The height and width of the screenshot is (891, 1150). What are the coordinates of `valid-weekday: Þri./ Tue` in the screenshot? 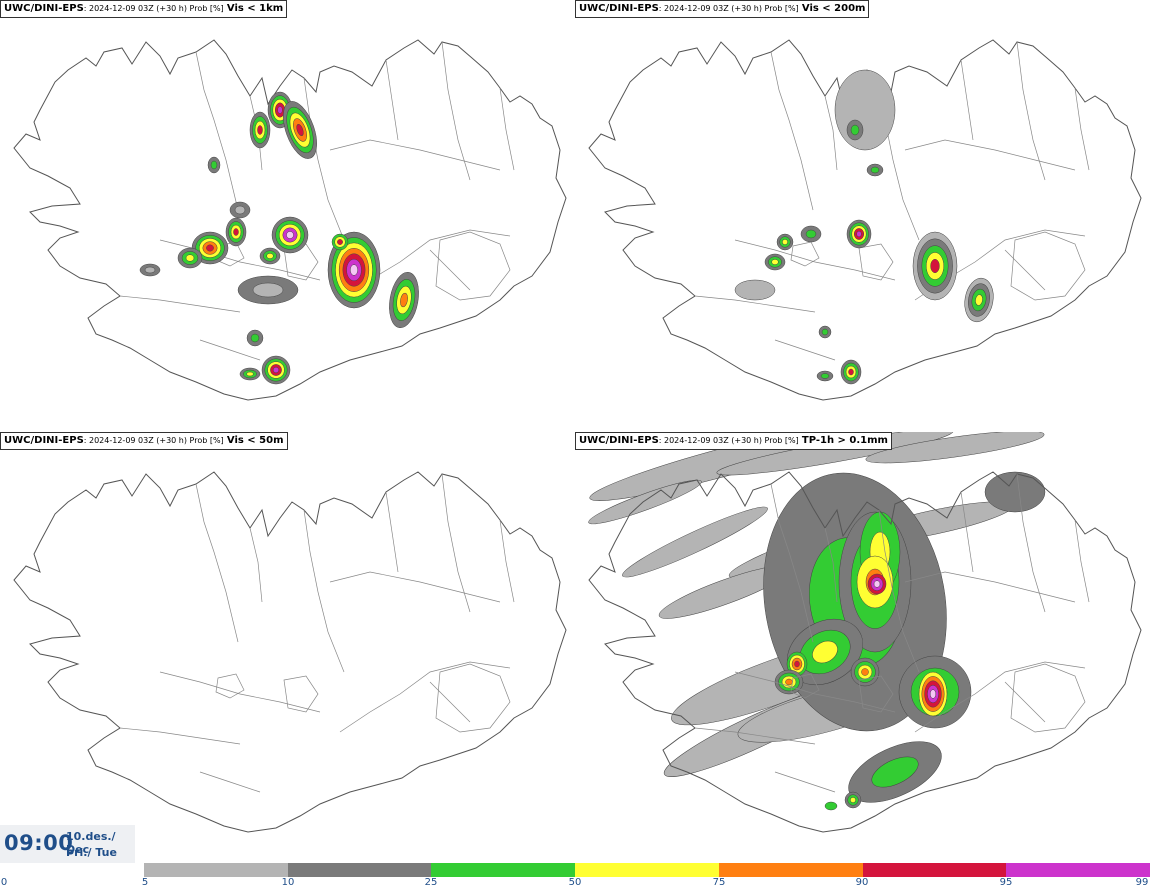 It's located at (91, 852).